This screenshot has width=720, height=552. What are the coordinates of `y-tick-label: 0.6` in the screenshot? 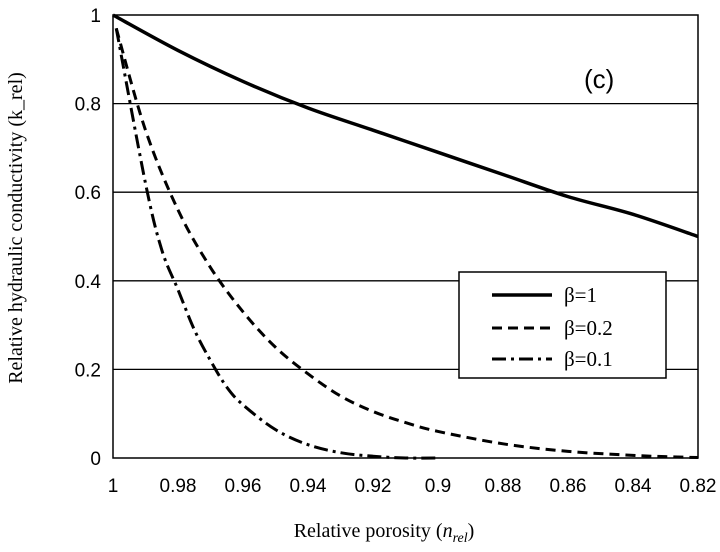 It's located at (88, 193).